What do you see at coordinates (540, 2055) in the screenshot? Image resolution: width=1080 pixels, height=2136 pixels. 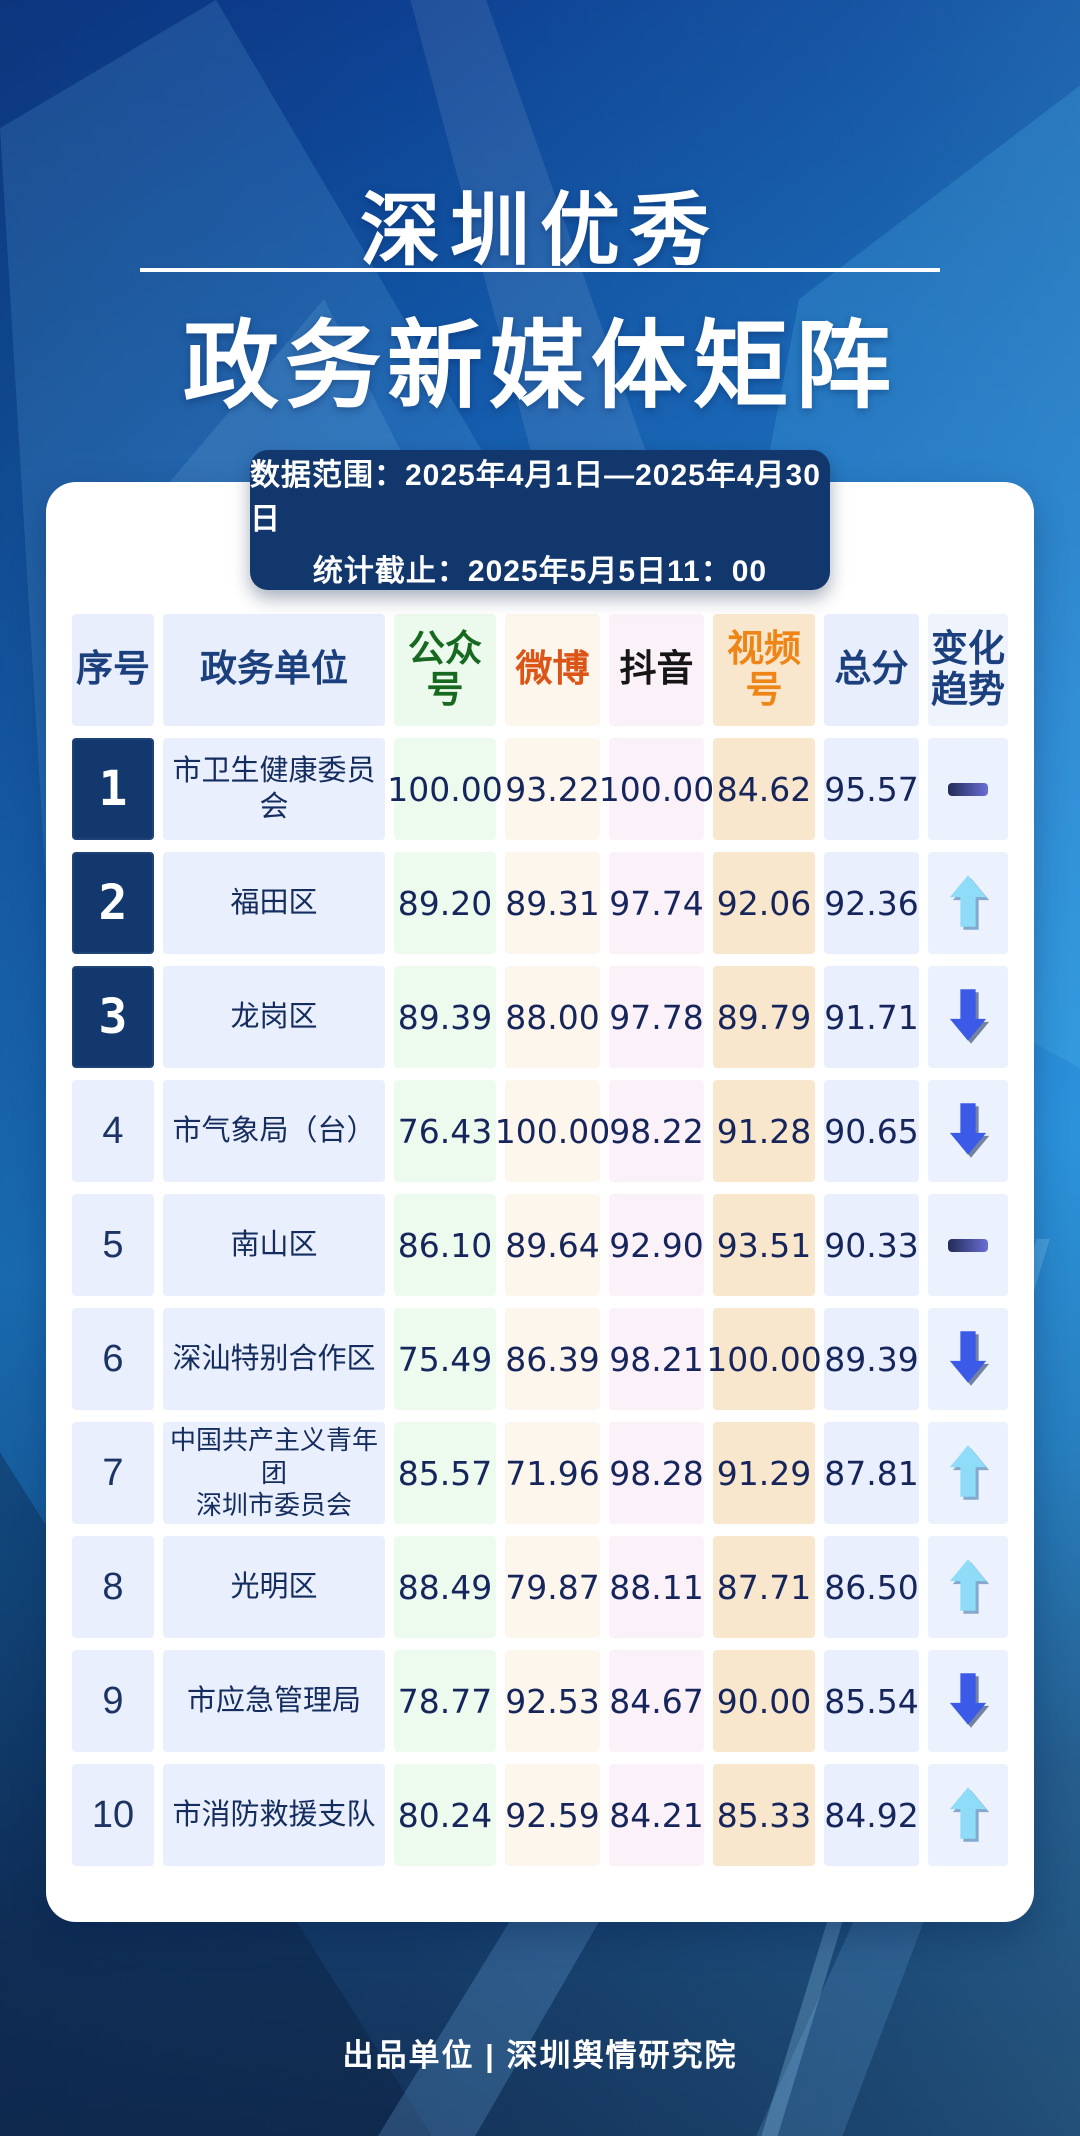 I see `publisher-credit: 出品单位 | 深圳舆情研究院` at bounding box center [540, 2055].